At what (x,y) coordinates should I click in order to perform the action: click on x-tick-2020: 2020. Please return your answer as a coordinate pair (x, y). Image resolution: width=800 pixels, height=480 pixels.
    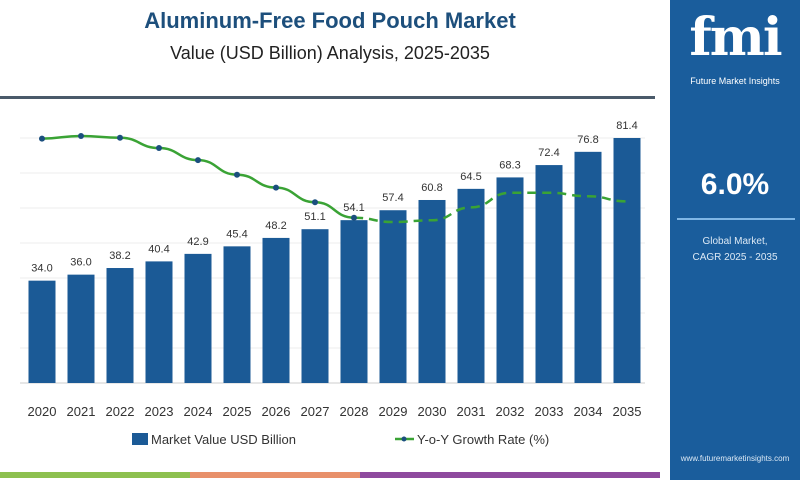
    Looking at the image, I should click on (42, 411).